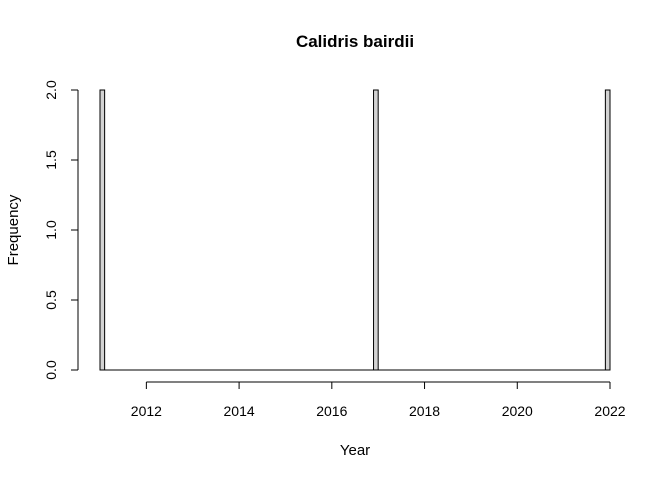 Image resolution: width=672 pixels, height=480 pixels. What do you see at coordinates (51, 300) in the screenshot?
I see `y-tick-label-1: 0.5` at bounding box center [51, 300].